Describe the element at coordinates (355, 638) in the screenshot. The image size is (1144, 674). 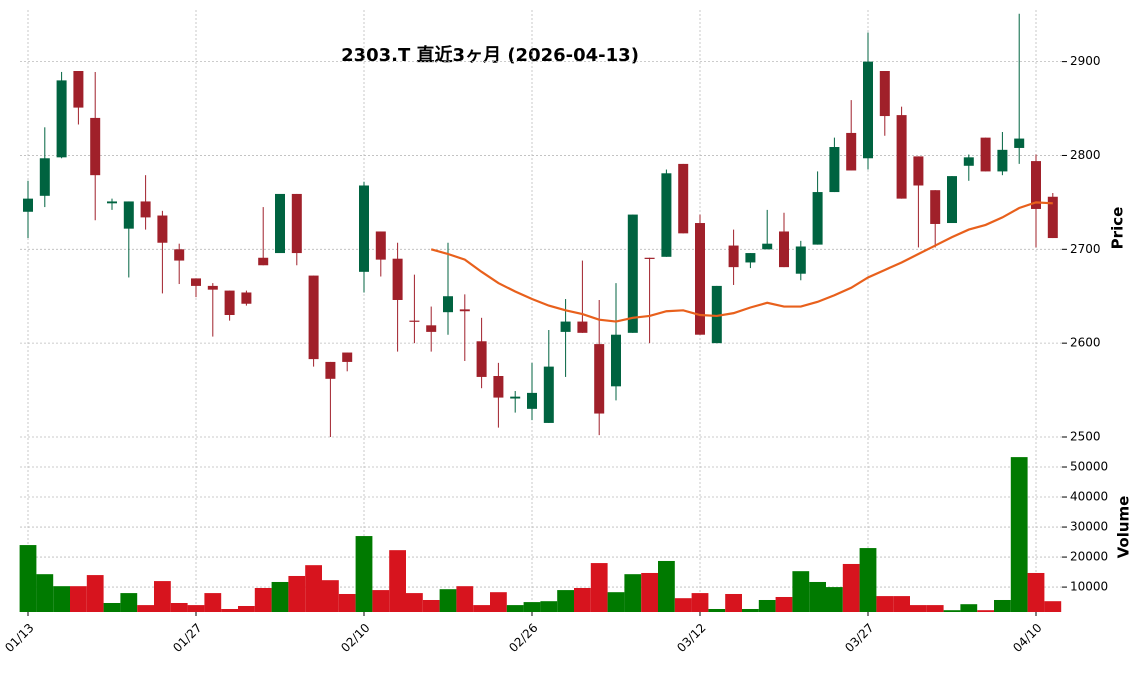
I see `x-tick-label: 02/10` at that location.